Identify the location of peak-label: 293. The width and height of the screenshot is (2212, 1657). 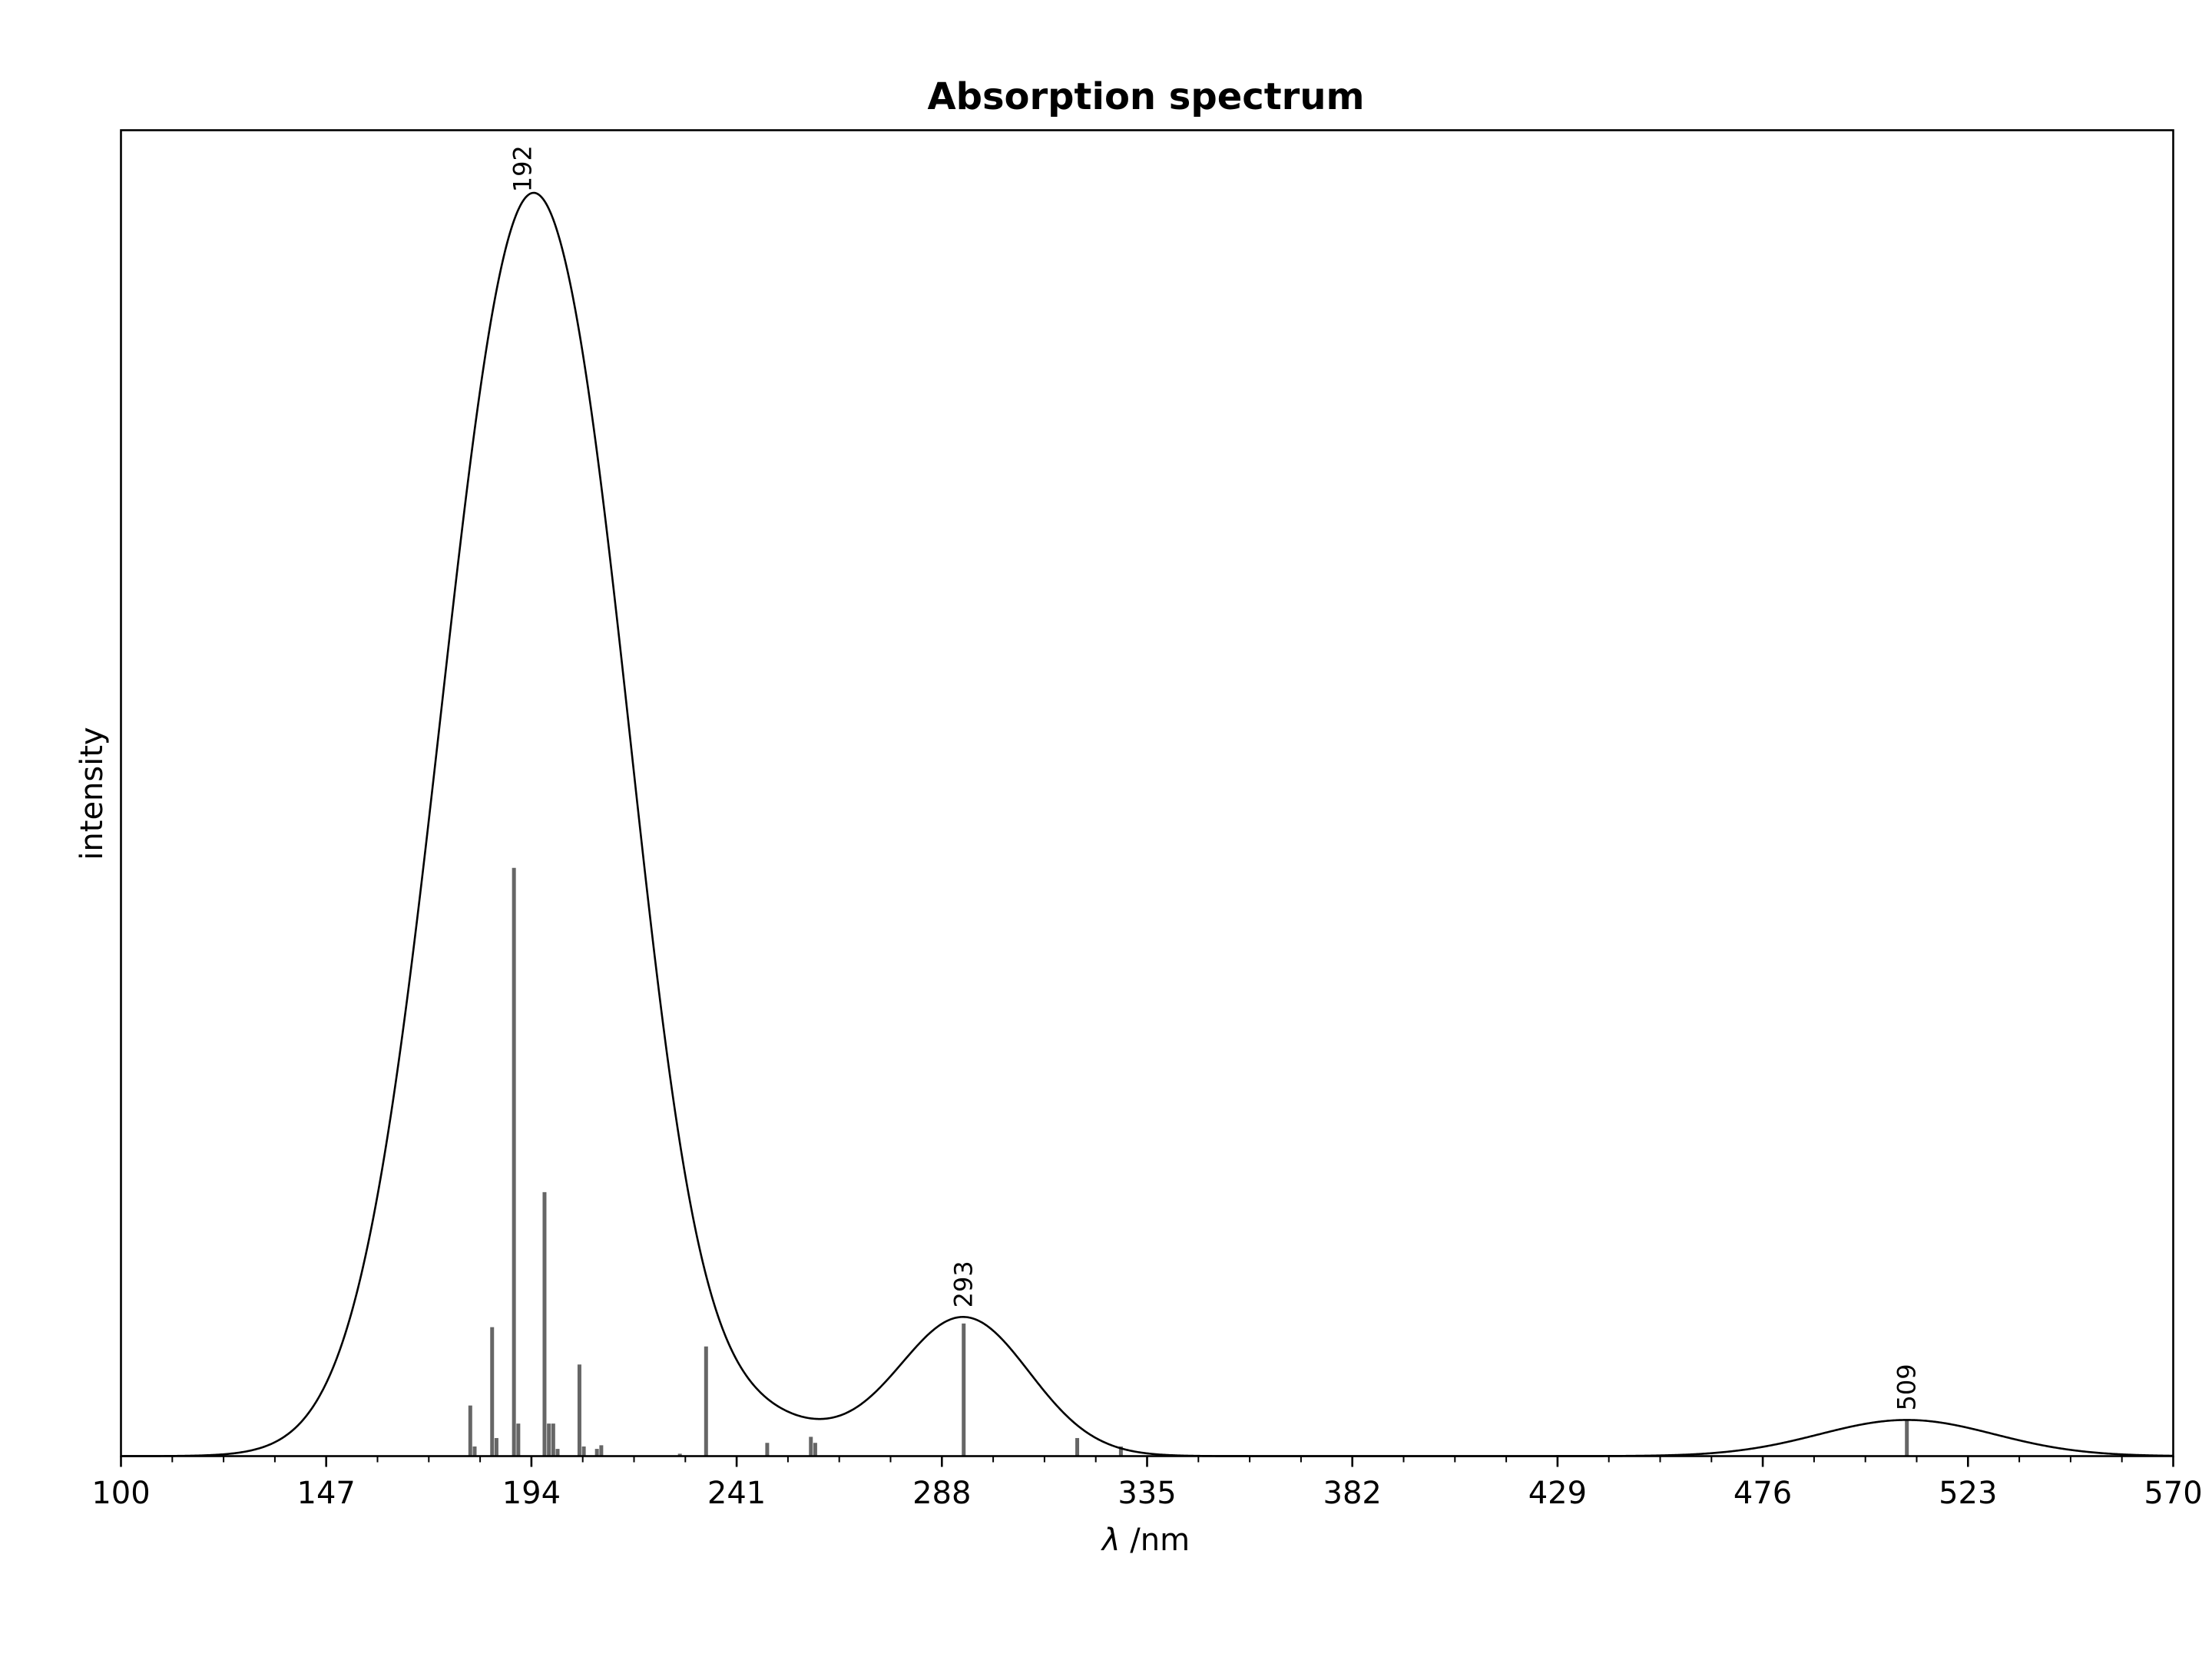
(964, 1284).